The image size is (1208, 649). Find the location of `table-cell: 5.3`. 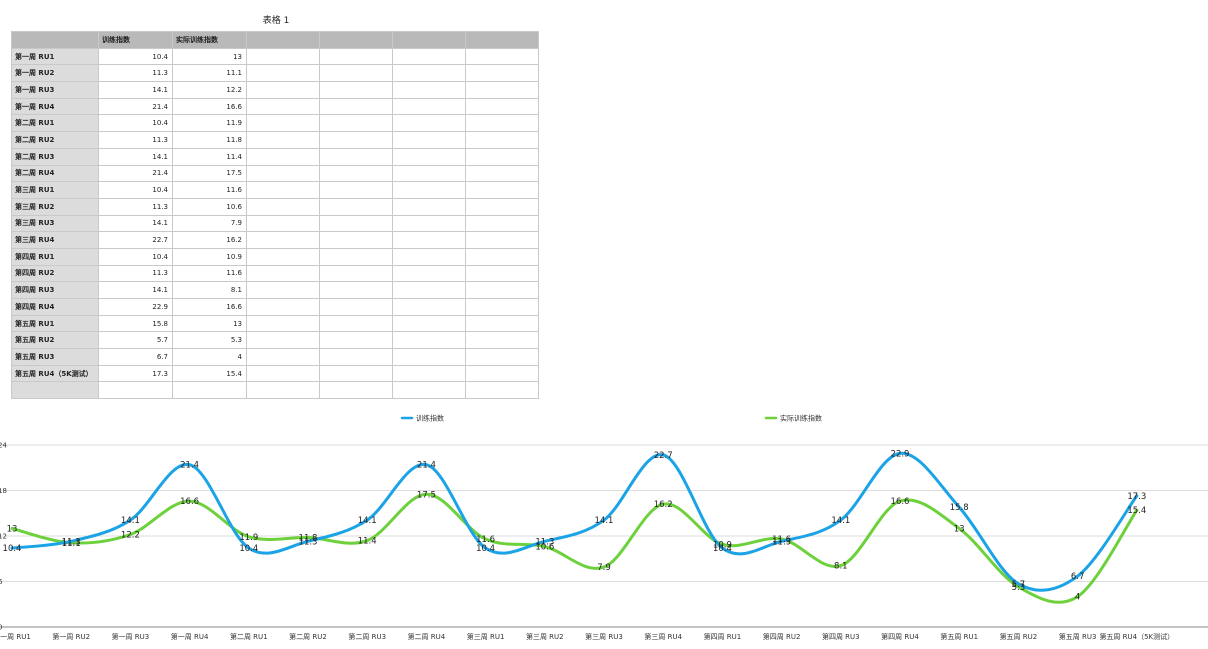

table-cell: 5.3 is located at coordinates (209, 340).